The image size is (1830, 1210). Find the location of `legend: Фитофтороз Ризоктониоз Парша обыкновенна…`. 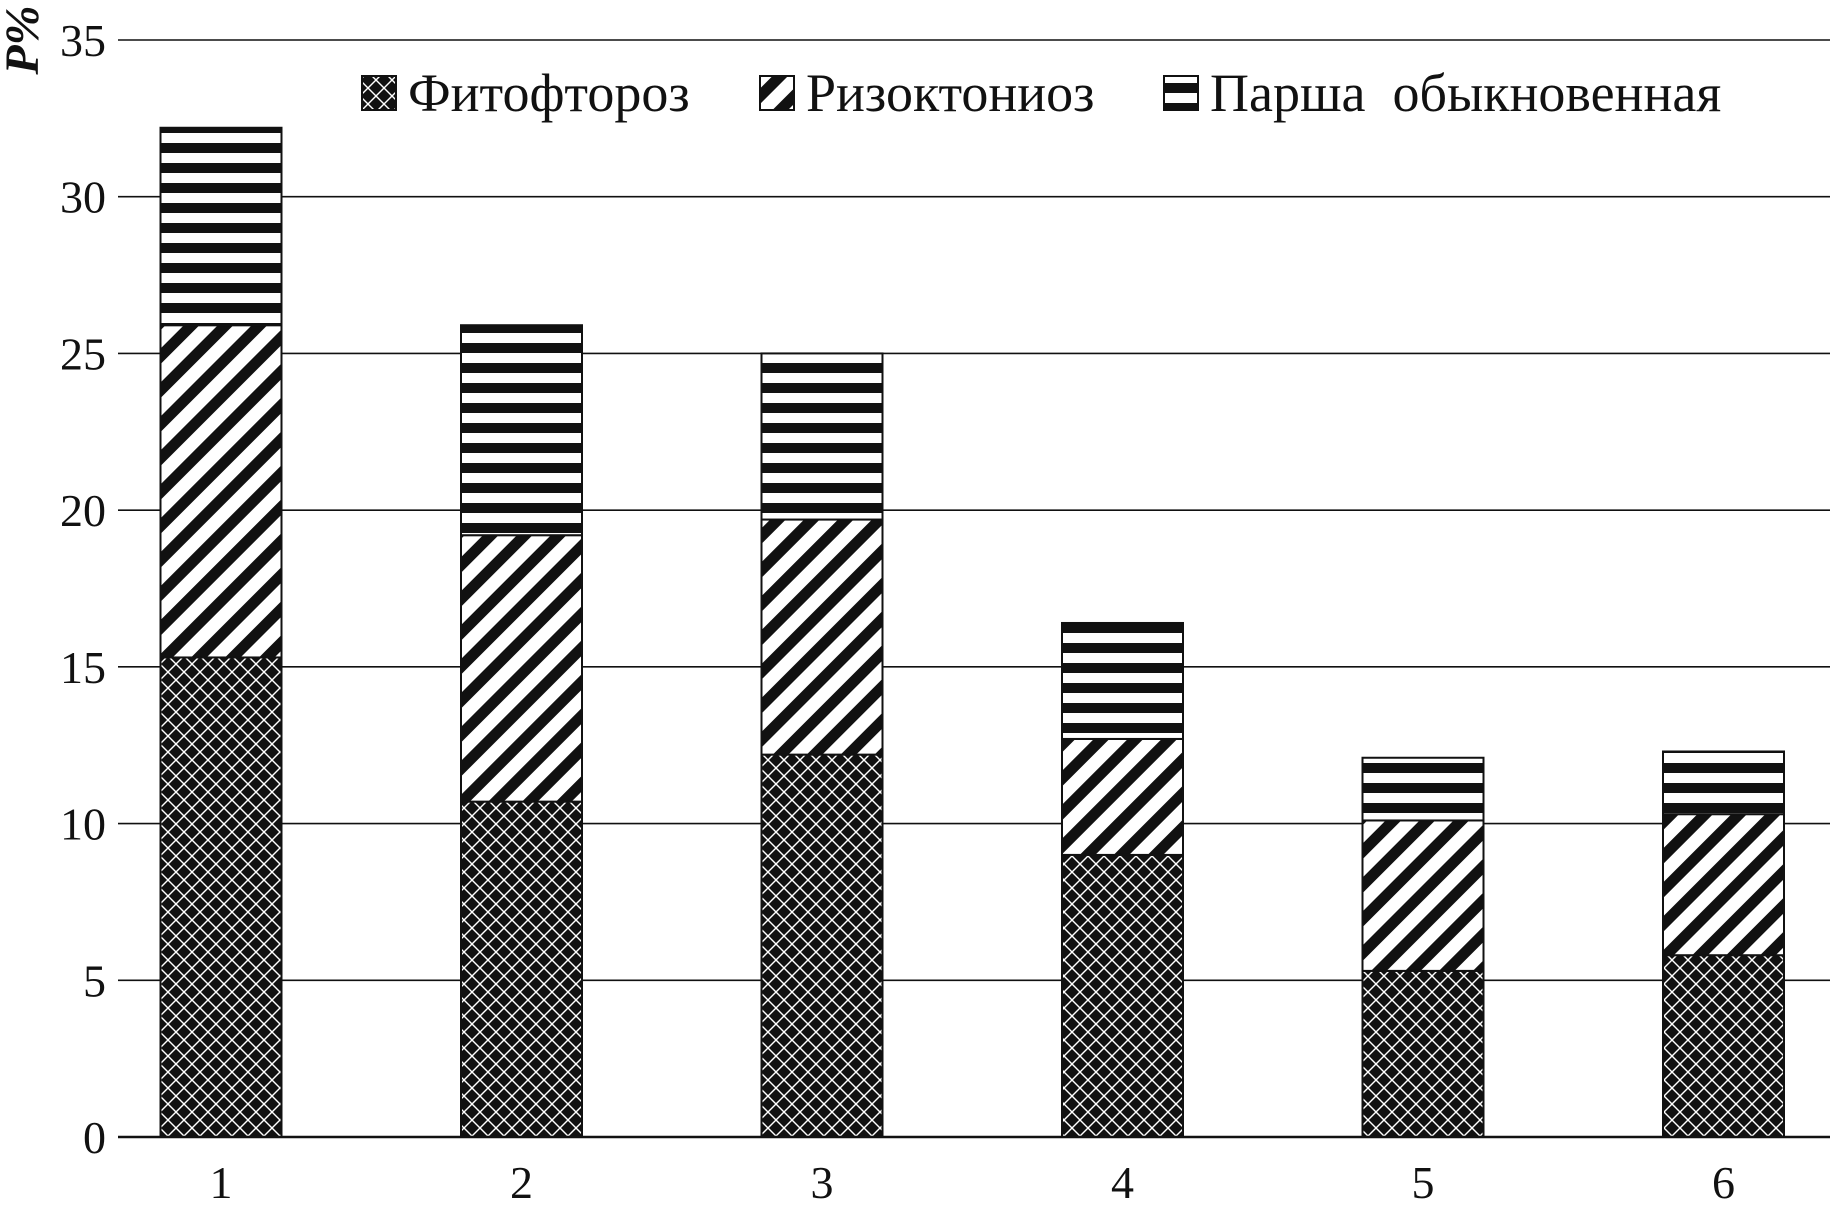

legend: Фитофтороз Ризоктониоз Парша обыкновенна… is located at coordinates (1041, 93).